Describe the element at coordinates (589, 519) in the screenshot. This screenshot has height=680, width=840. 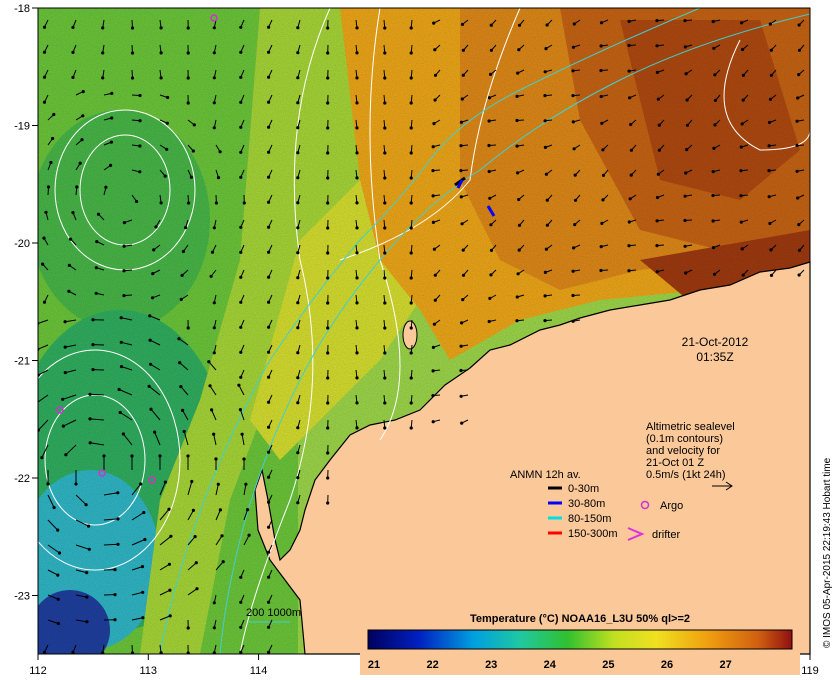
I see `anmn-legend-label: 80-150m` at that location.